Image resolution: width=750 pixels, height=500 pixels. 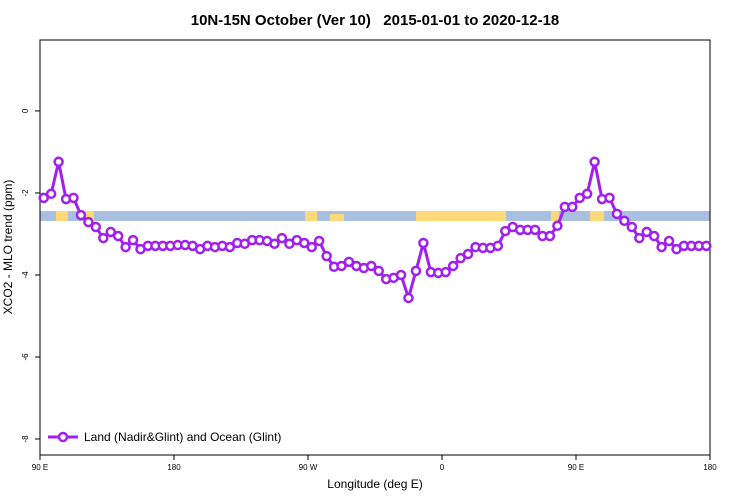 I want to click on x-tick-label: 90 W, so click(x=308, y=467).